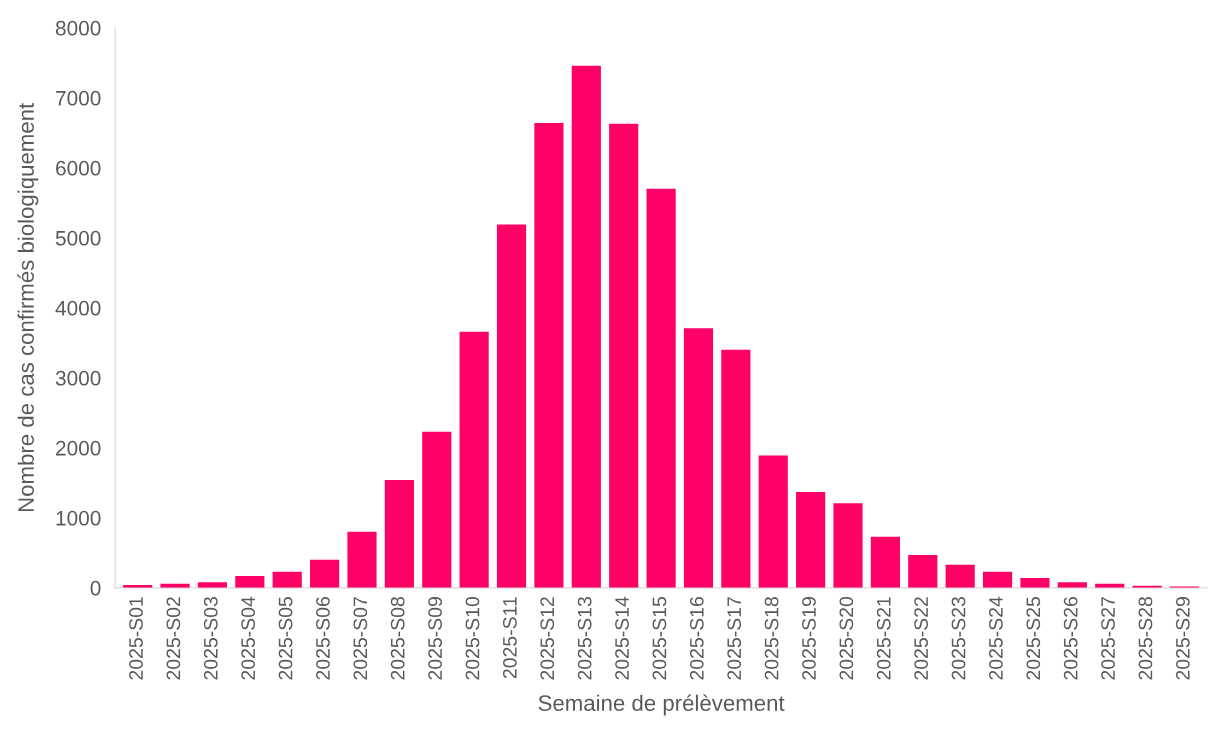 Image resolution: width=1213 pixels, height=733 pixels. I want to click on y-tick-label: 8000, so click(78, 28).